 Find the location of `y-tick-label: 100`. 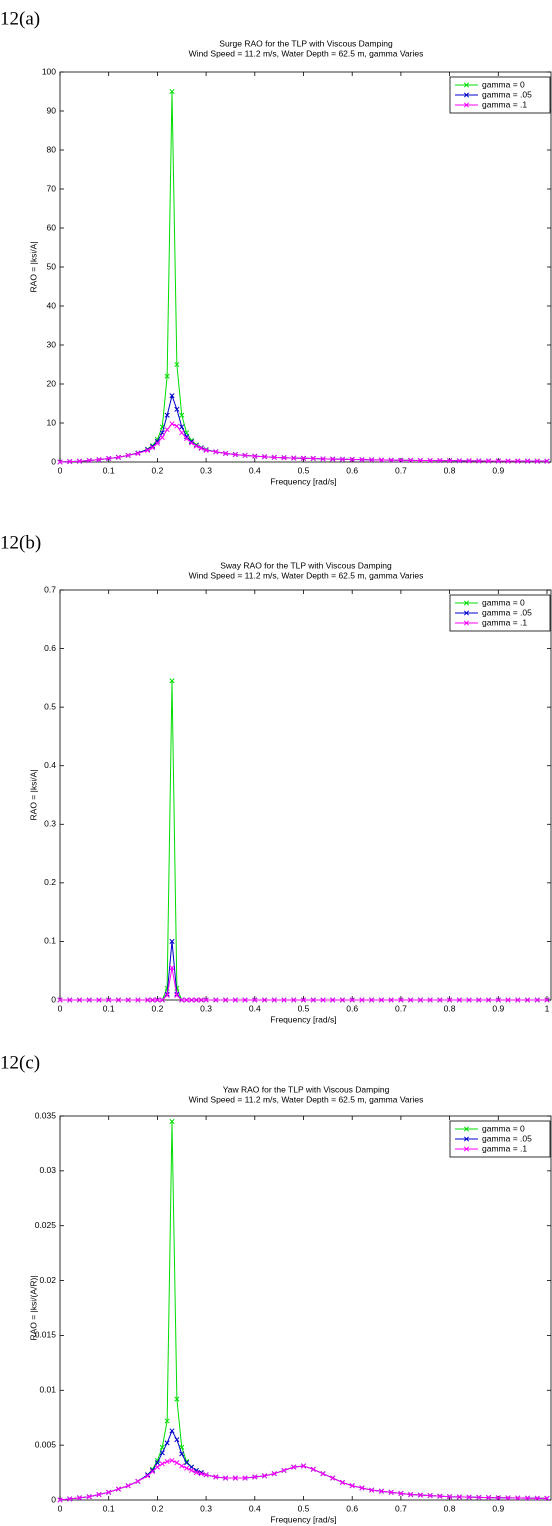

y-tick-label: 100 is located at coordinates (49, 71).